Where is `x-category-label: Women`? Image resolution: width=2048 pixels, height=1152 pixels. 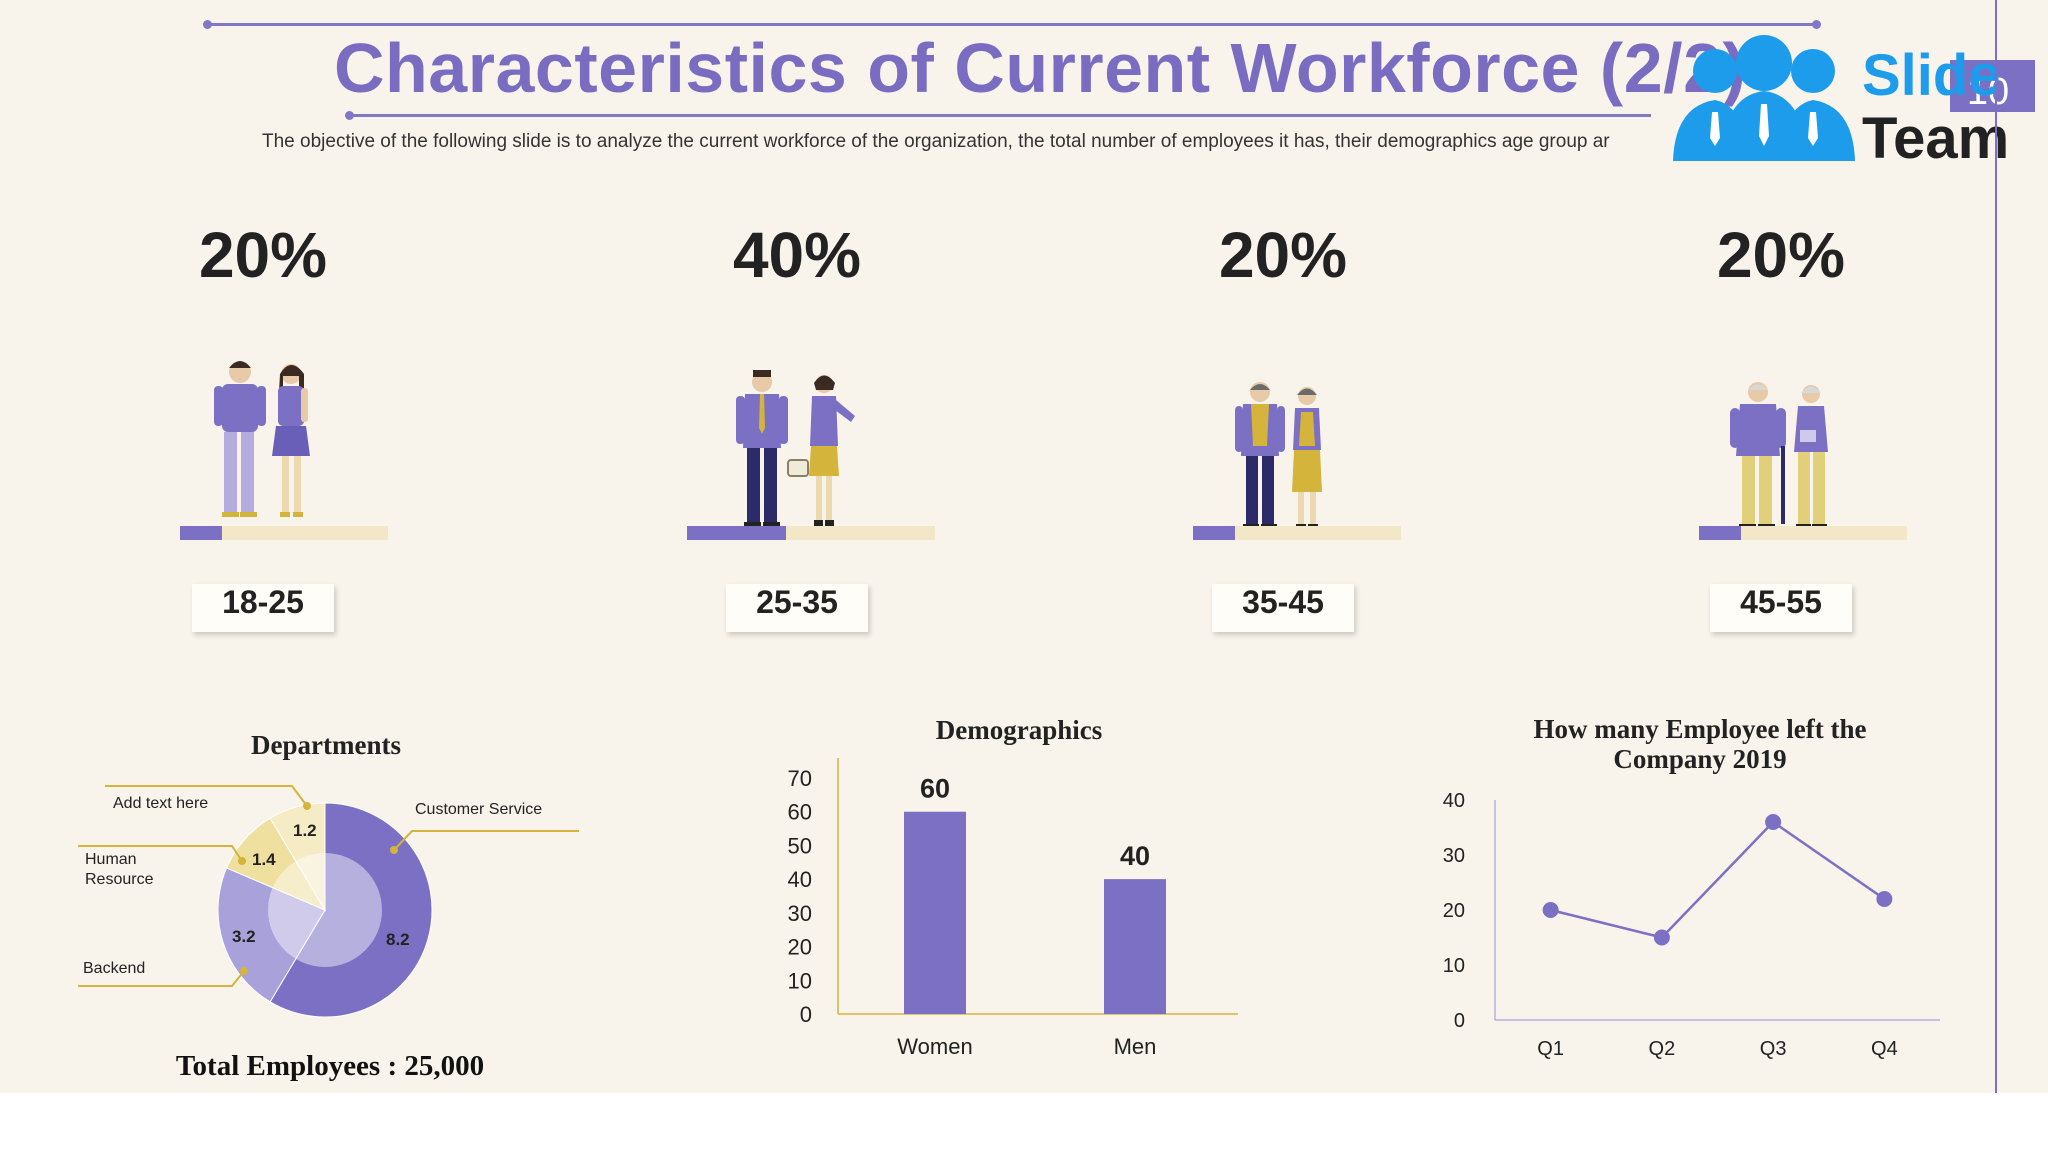 x-category-label: Women is located at coordinates (934, 1046).